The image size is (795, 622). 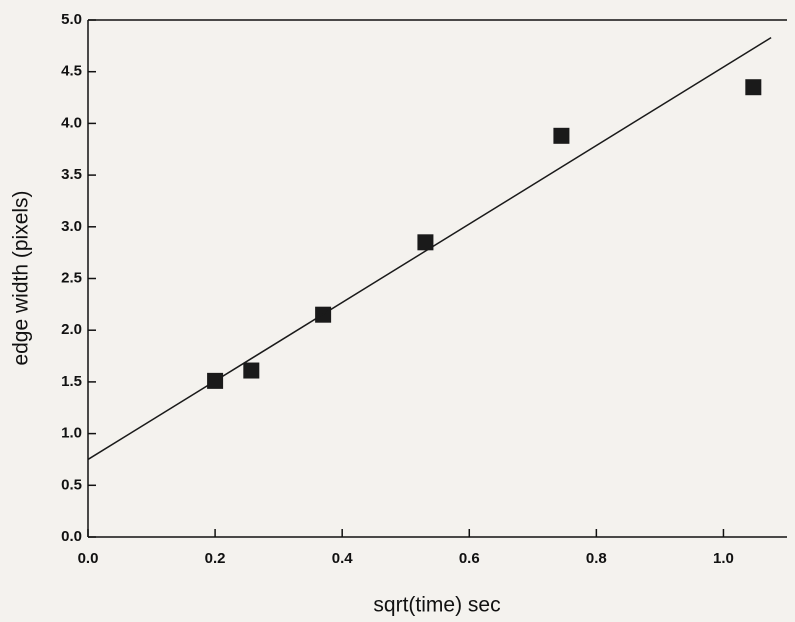 I want to click on x-tick-label: 0.0, so click(x=88, y=558).